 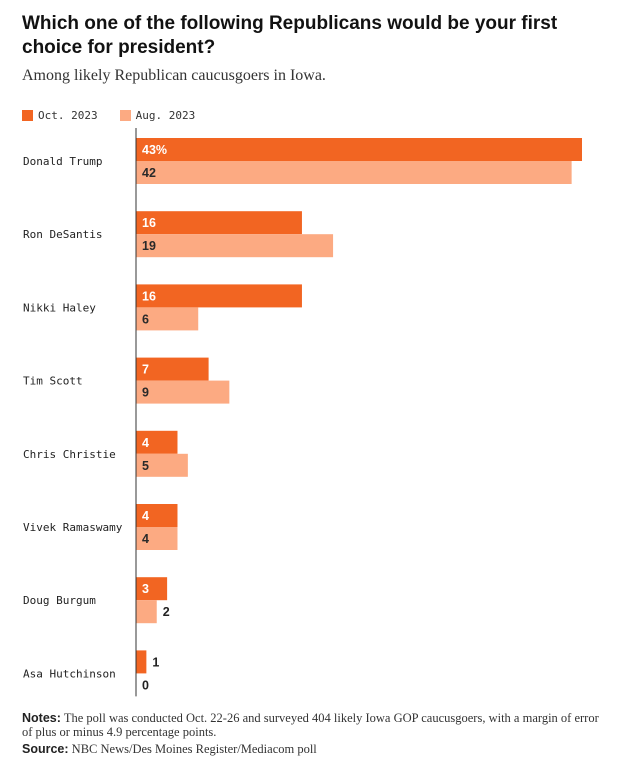 What do you see at coordinates (69, 673) in the screenshot?
I see `category-label-asa-hutchinson: Asa Hutchinson` at bounding box center [69, 673].